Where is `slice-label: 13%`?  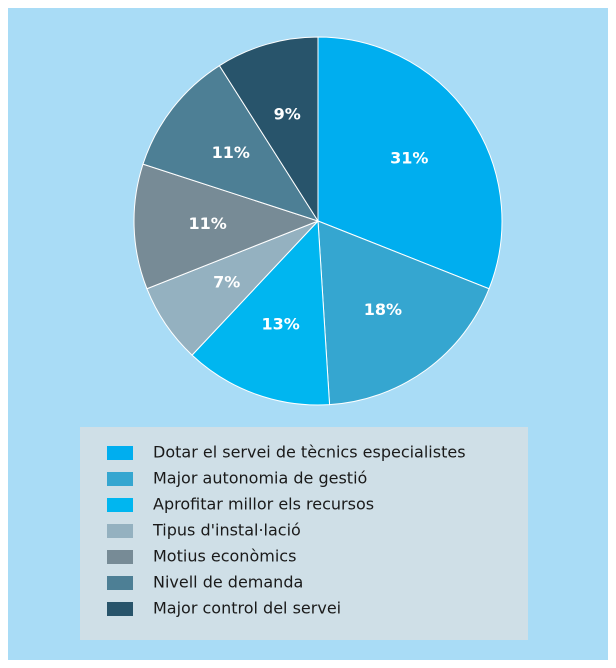 slice-label: 13% is located at coordinates (280, 323).